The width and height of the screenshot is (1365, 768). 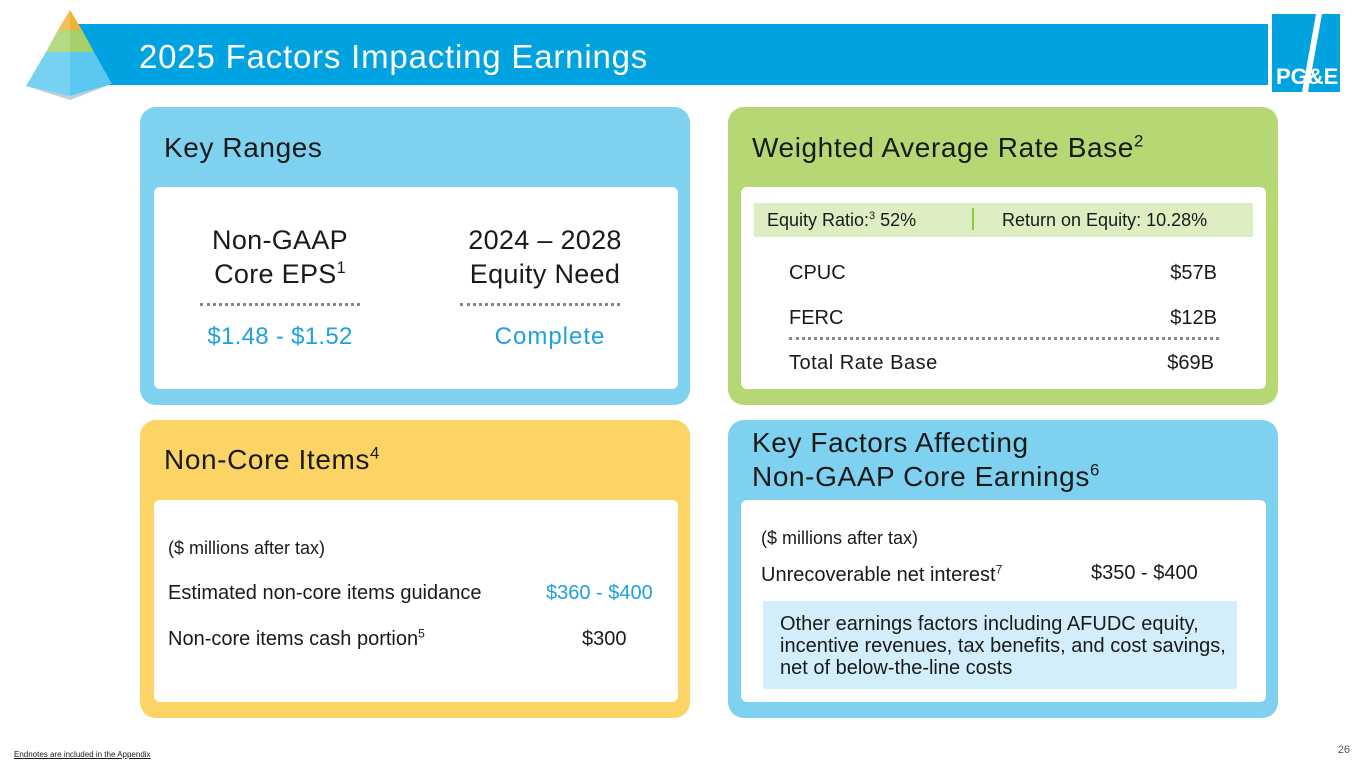 I want to click on rate-base-title: Weighted Average Rate Base2, so click(x=948, y=147).